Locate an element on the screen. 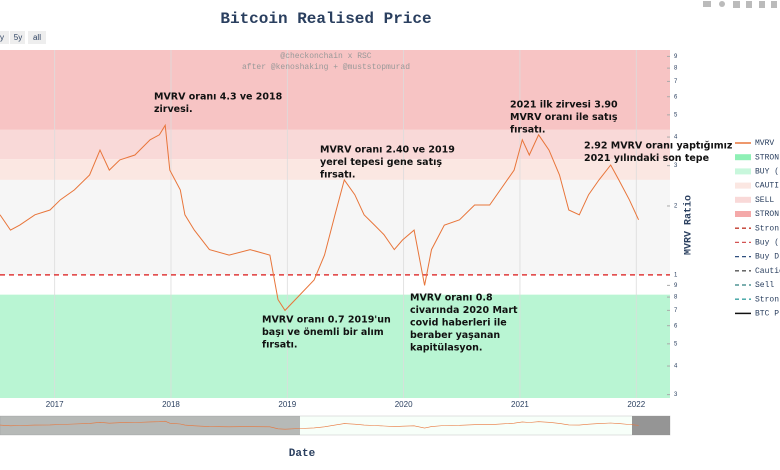  annotation: kapitülasyon. is located at coordinates (446, 348).